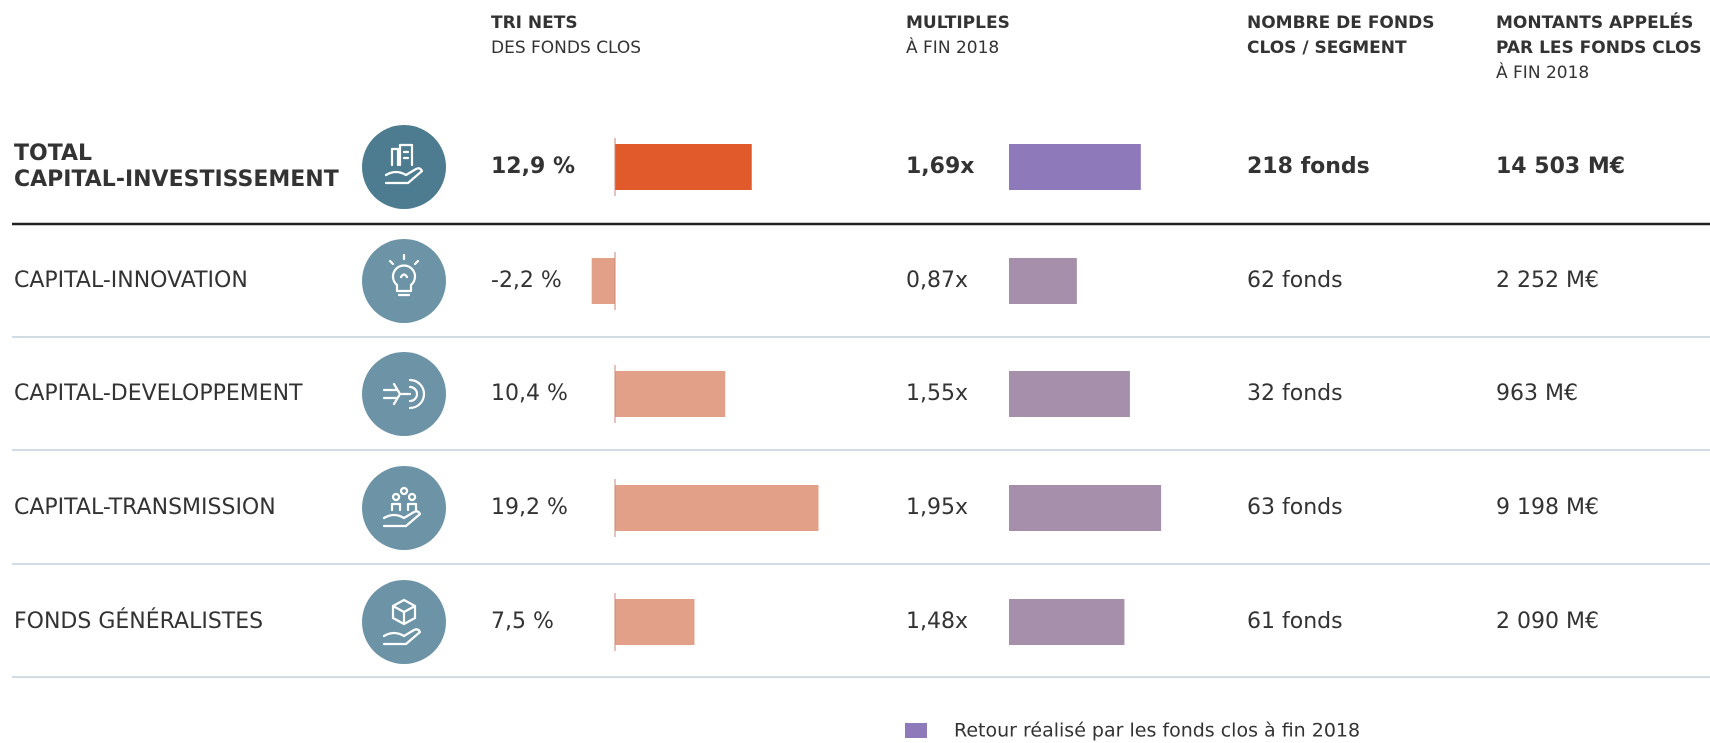  Describe the element at coordinates (533, 166) in the screenshot. I see `tri-value: 12,9 %` at that location.